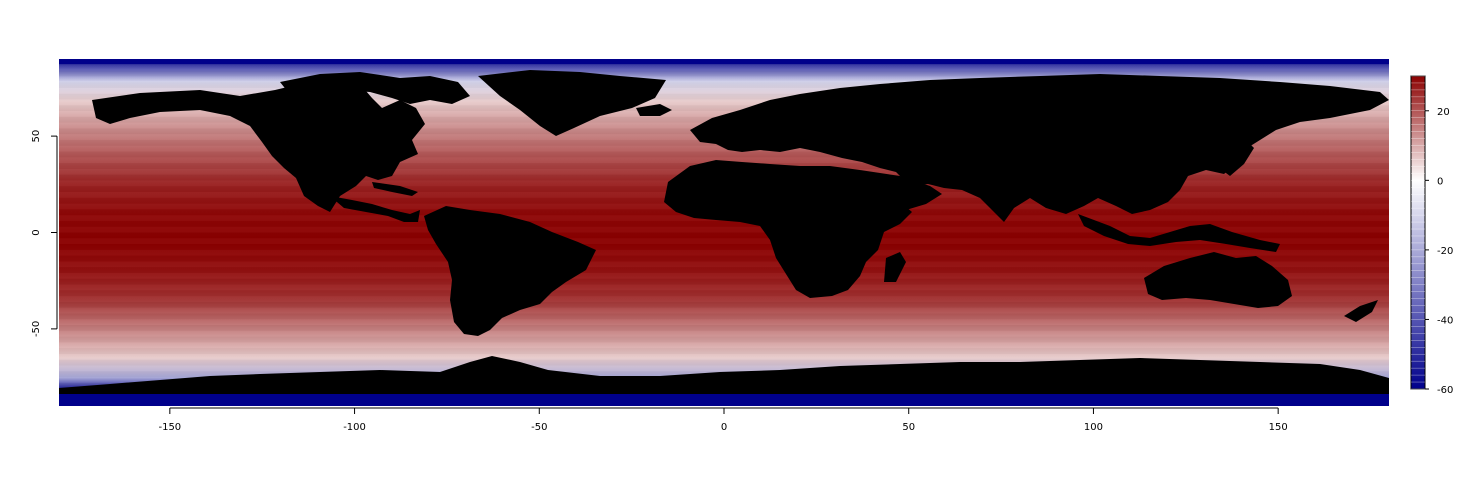  Describe the element at coordinates (395, 189) in the screenshot. I see `land-caribbean` at that location.